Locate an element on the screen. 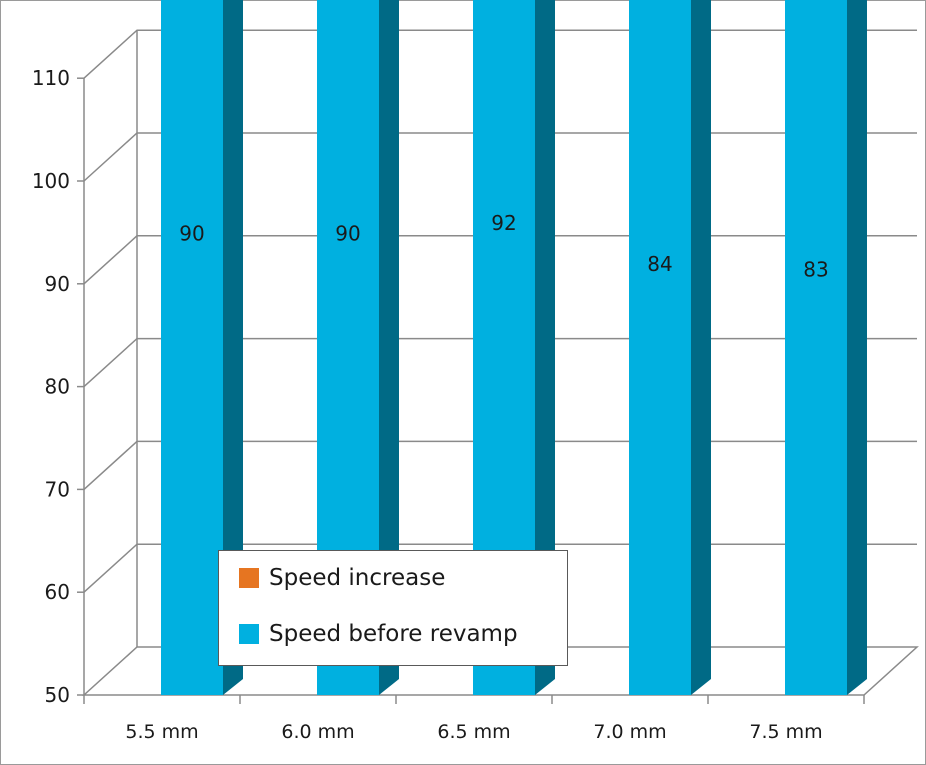 Image resolution: width=926 pixels, height=765 pixels. data-label: 83 is located at coordinates (815, 269).